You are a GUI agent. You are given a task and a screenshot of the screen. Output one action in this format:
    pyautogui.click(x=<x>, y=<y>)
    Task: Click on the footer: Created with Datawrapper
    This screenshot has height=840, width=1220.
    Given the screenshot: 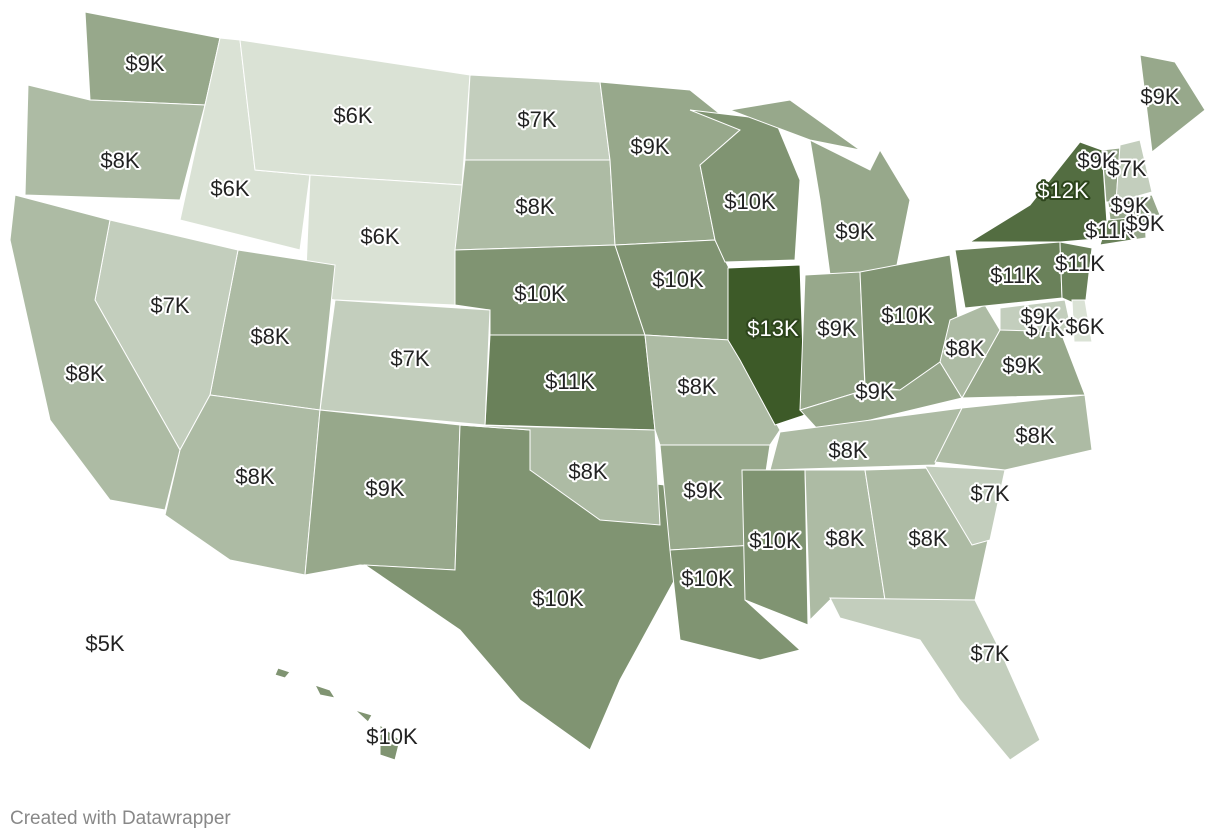 What is the action you would take?
    pyautogui.click(x=120, y=818)
    